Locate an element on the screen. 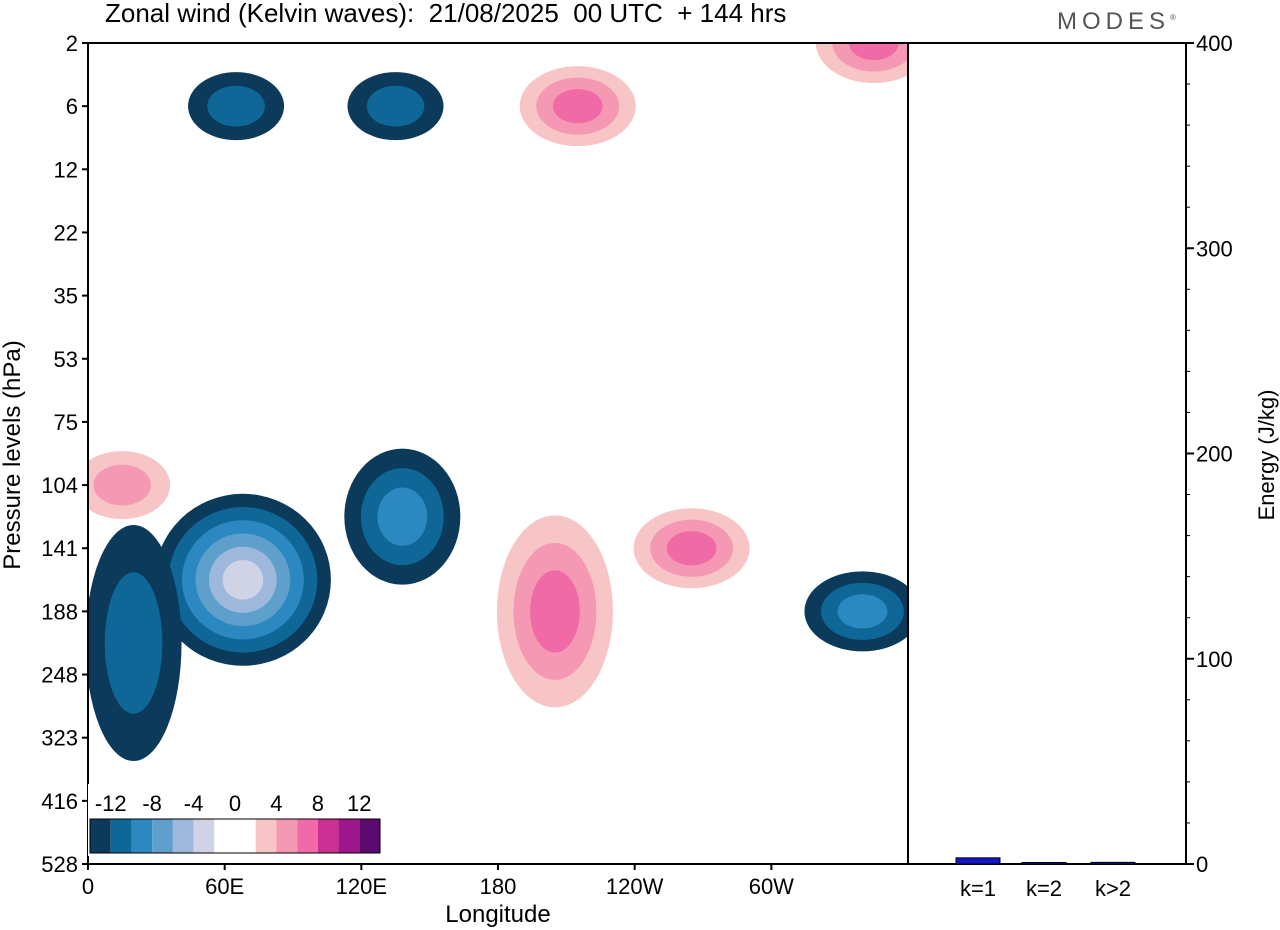  colorbar-tick-label: -8 is located at coordinates (152, 803).